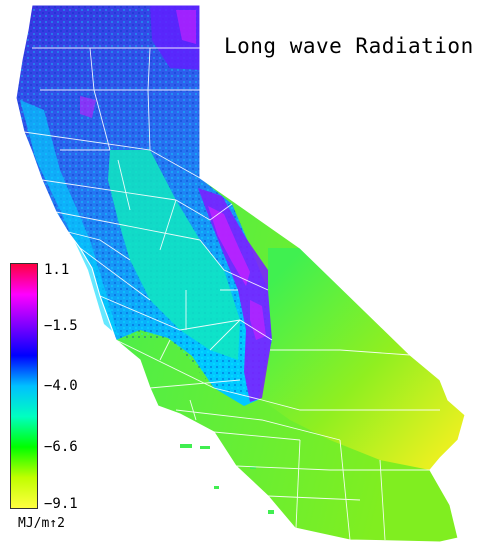 The image size is (500, 550). Describe the element at coordinates (41, 523) in the screenshot. I see `units-label: MJ/m↑2` at that location.